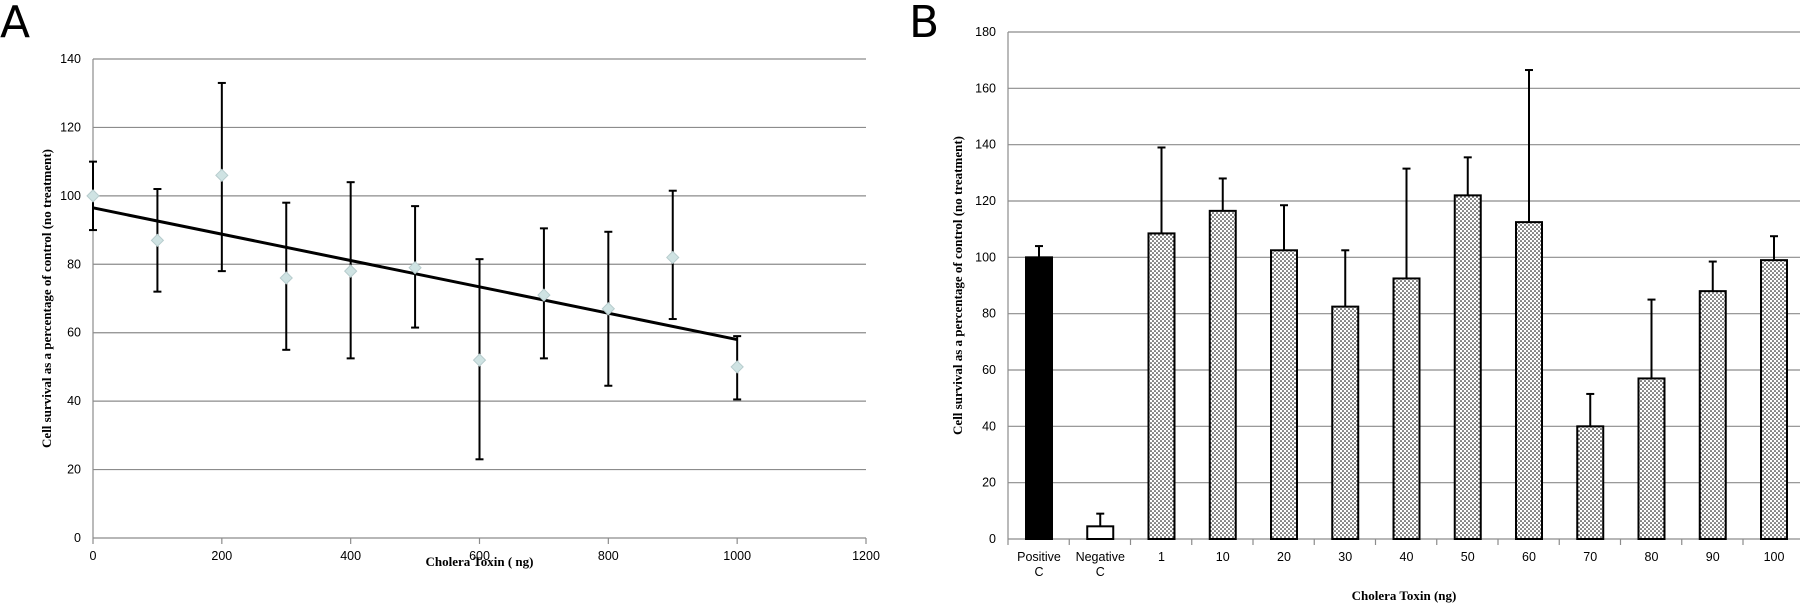 This screenshot has height=604, width=1800. What do you see at coordinates (1223, 557) in the screenshot?
I see `x-tick-label: 10` at bounding box center [1223, 557].